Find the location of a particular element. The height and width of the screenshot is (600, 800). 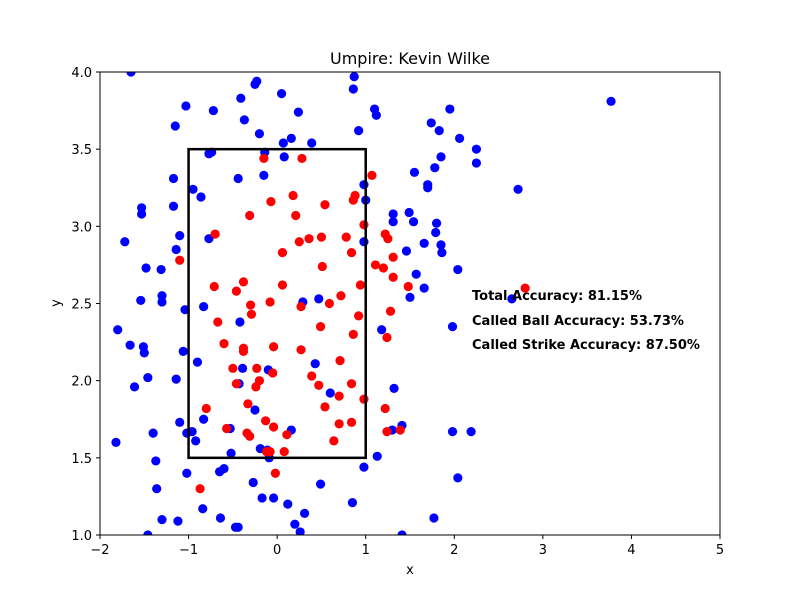

y-tick-label: 1.5 is located at coordinates (81, 459).